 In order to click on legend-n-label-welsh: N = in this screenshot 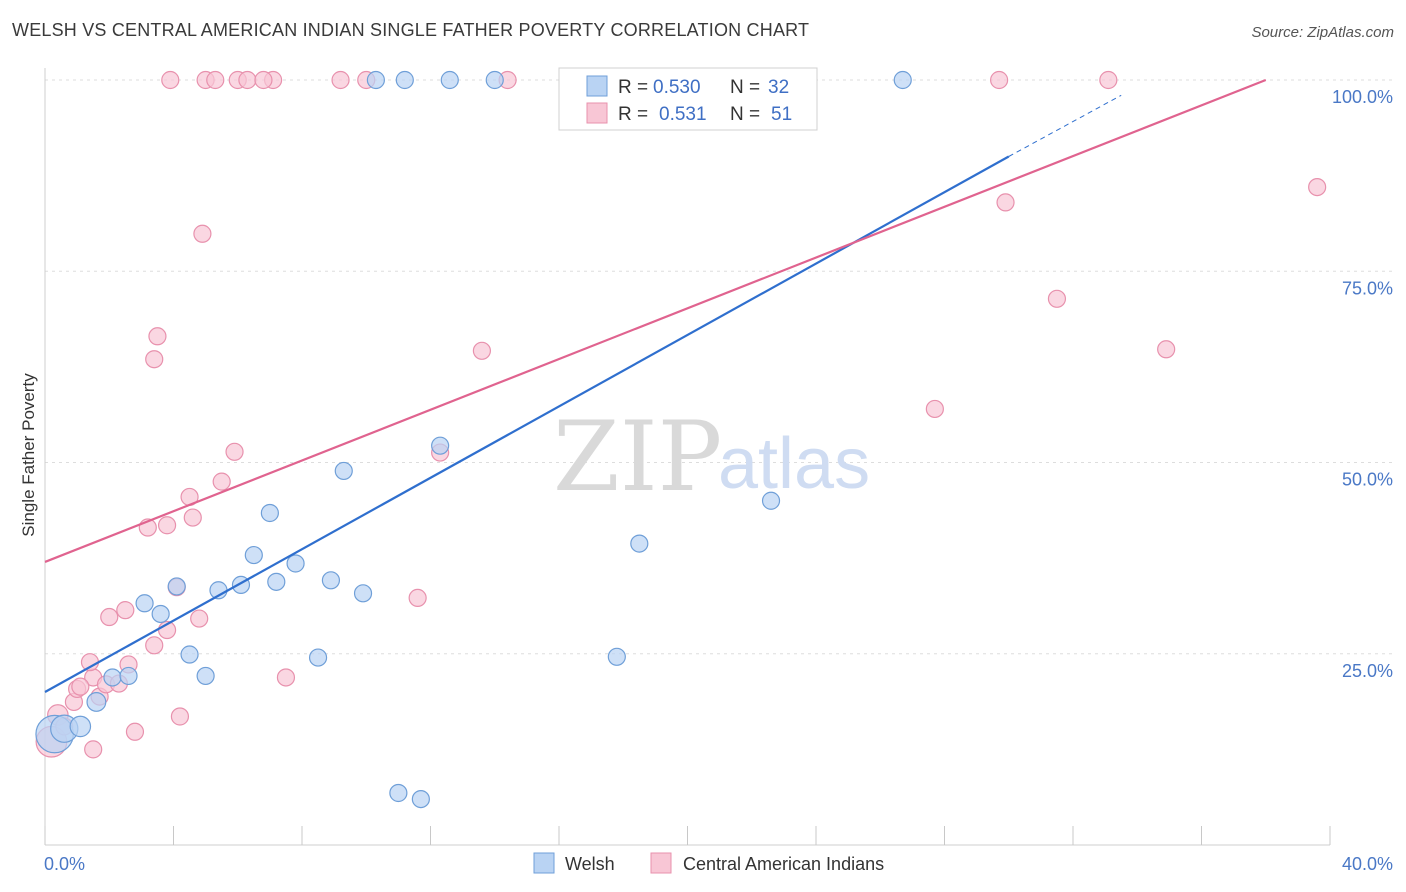, I will do `click(745, 87)`.